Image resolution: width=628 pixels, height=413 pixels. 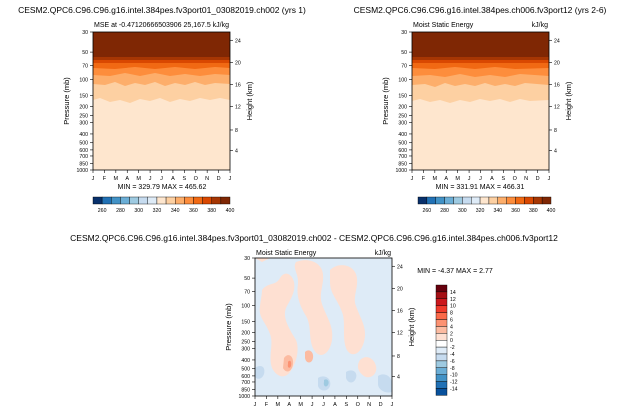 I want to click on panel-2-ylabel-right: Height (km), so click(x=568, y=100).